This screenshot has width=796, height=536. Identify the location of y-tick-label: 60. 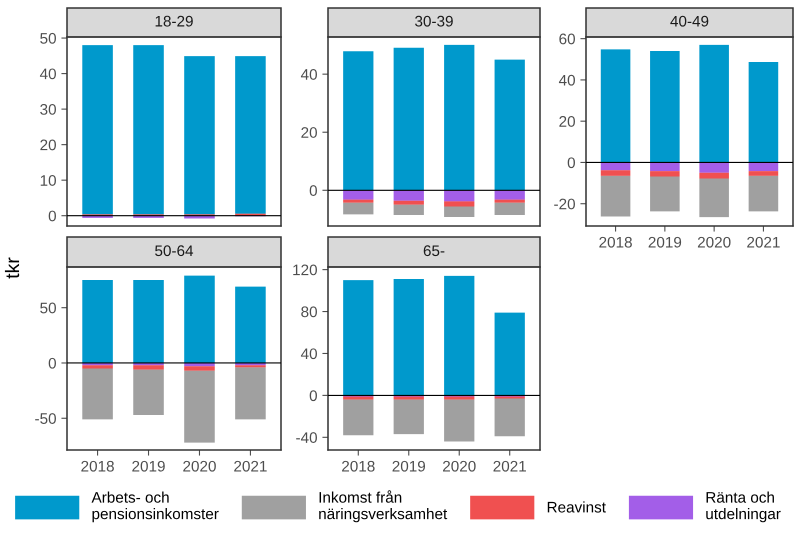
(567, 39).